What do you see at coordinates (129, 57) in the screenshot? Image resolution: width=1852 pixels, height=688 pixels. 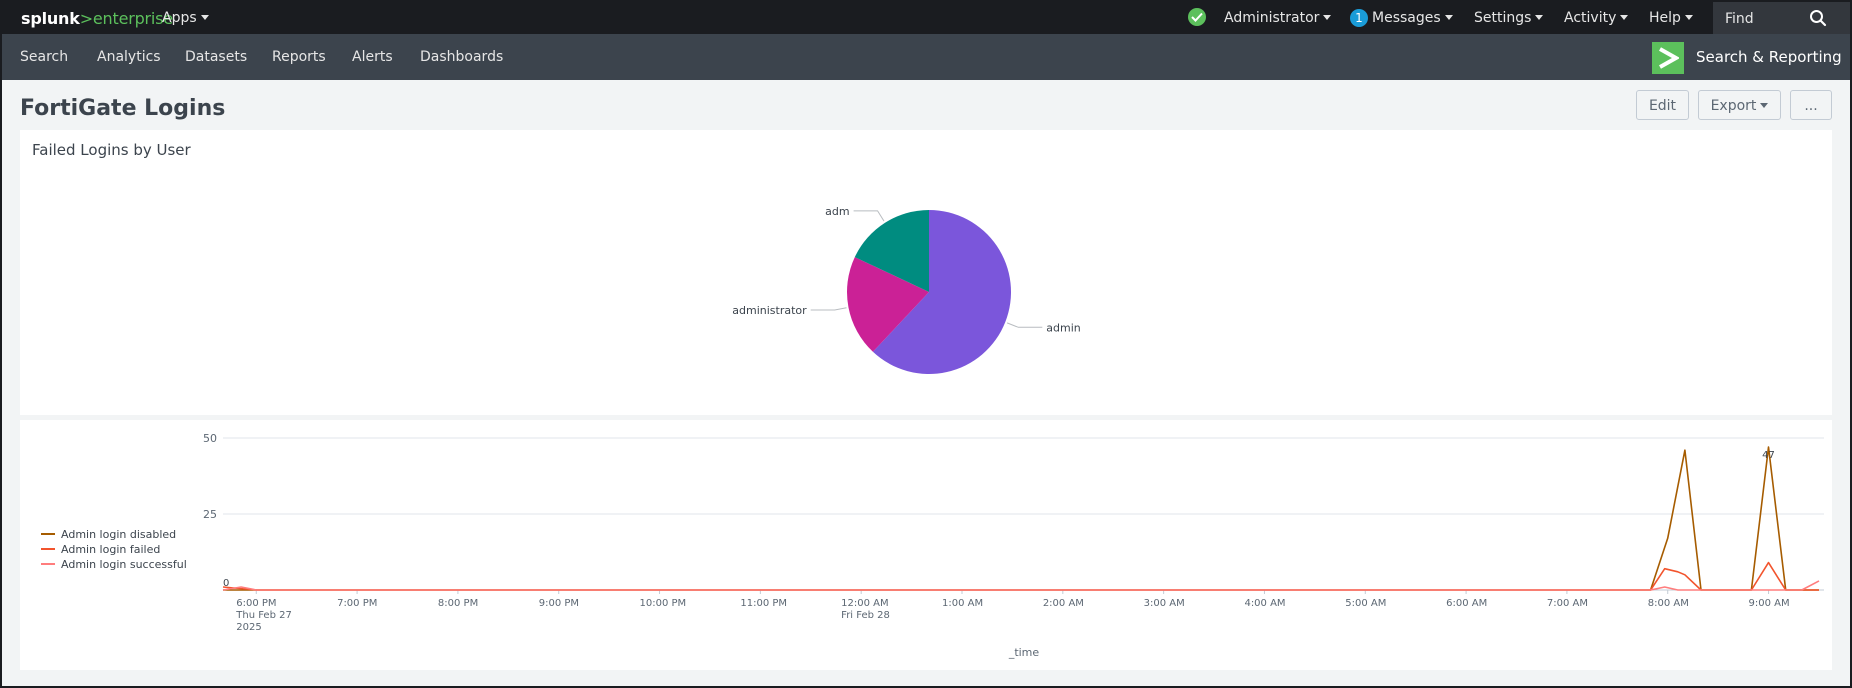 I see `nav-analytics: Analytics` at bounding box center [129, 57].